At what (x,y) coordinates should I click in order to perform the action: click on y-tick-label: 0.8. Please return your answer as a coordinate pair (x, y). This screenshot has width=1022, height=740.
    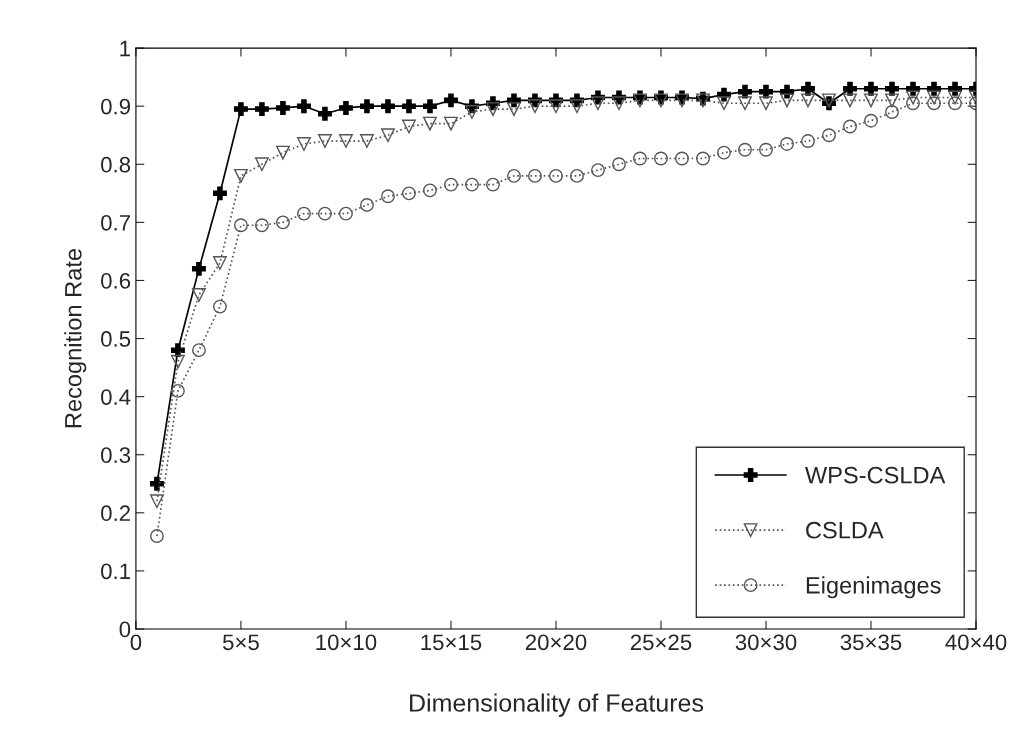
    Looking at the image, I should click on (116, 164).